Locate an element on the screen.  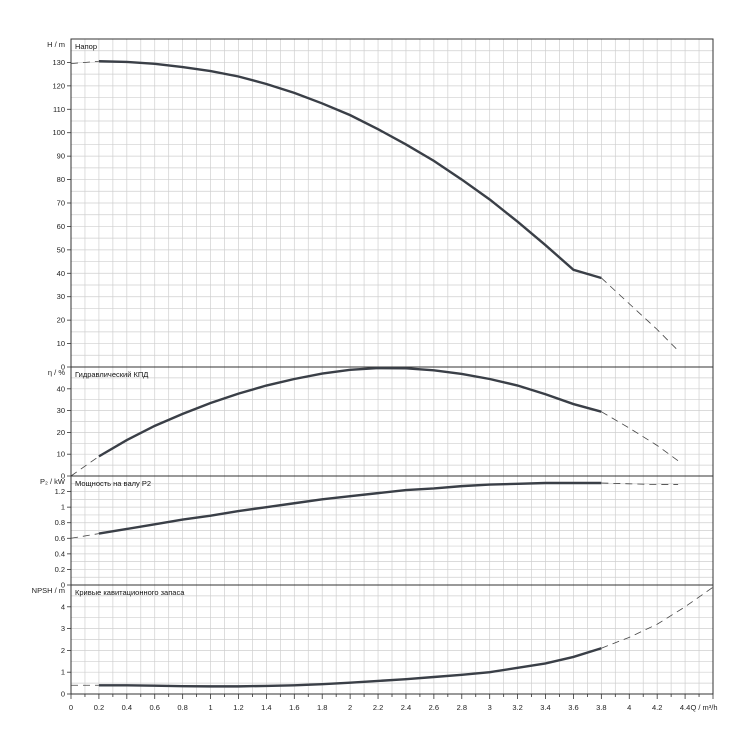
y-tick-label: 70 is located at coordinates (61, 203).